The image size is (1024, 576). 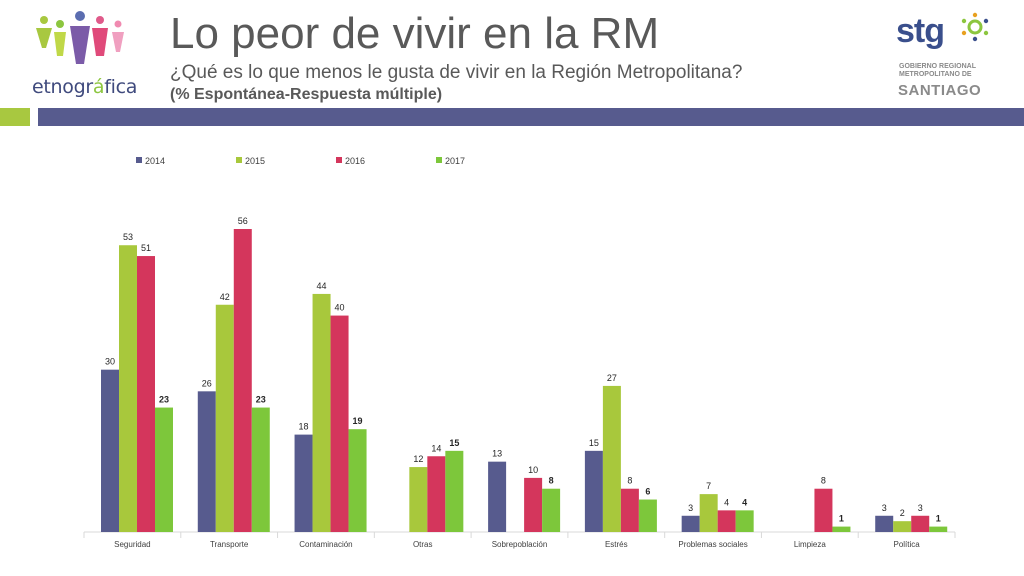 What do you see at coordinates (306, 94) in the screenshot?
I see `page-note: (% Espontánea-Respuesta múltiple)` at bounding box center [306, 94].